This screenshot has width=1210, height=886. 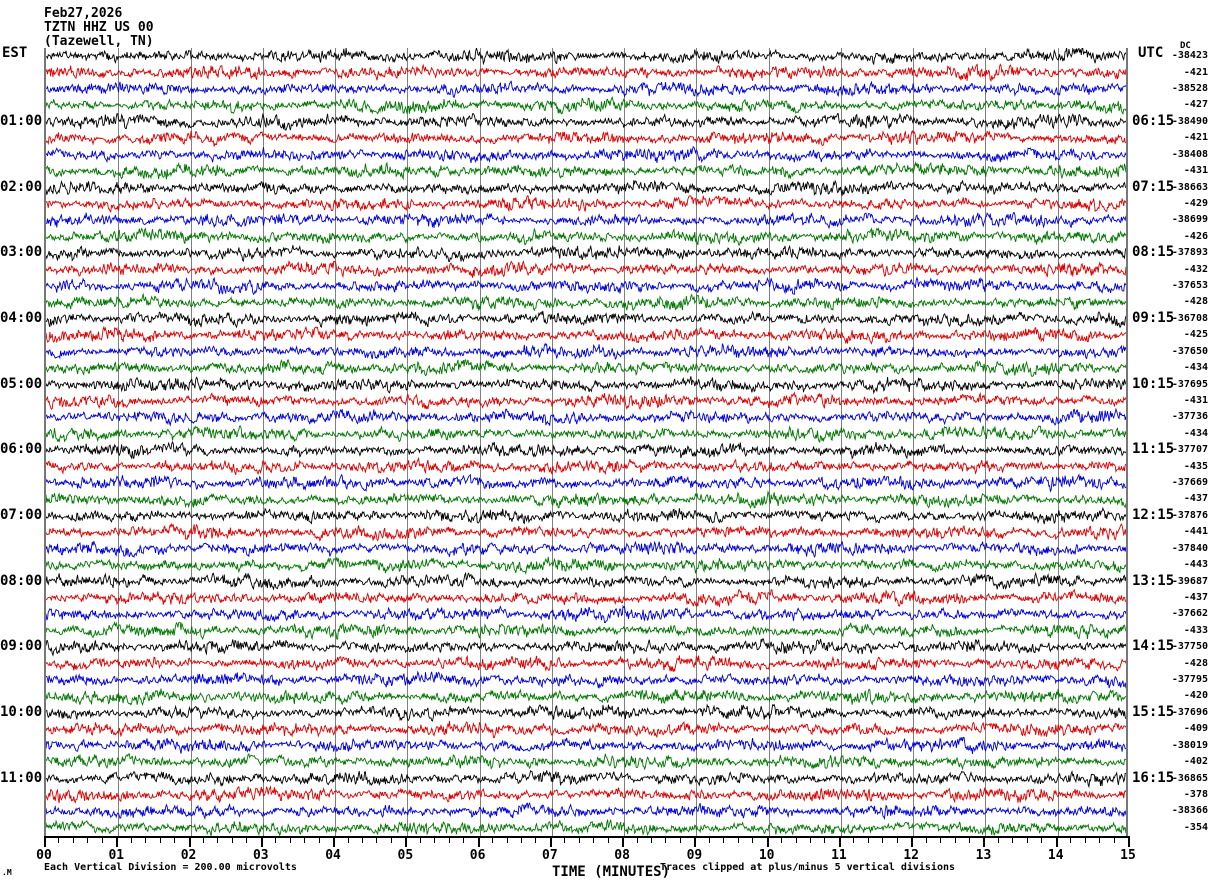 What do you see at coordinates (405, 855) in the screenshot?
I see `x-tick-label-05: 05` at bounding box center [405, 855].